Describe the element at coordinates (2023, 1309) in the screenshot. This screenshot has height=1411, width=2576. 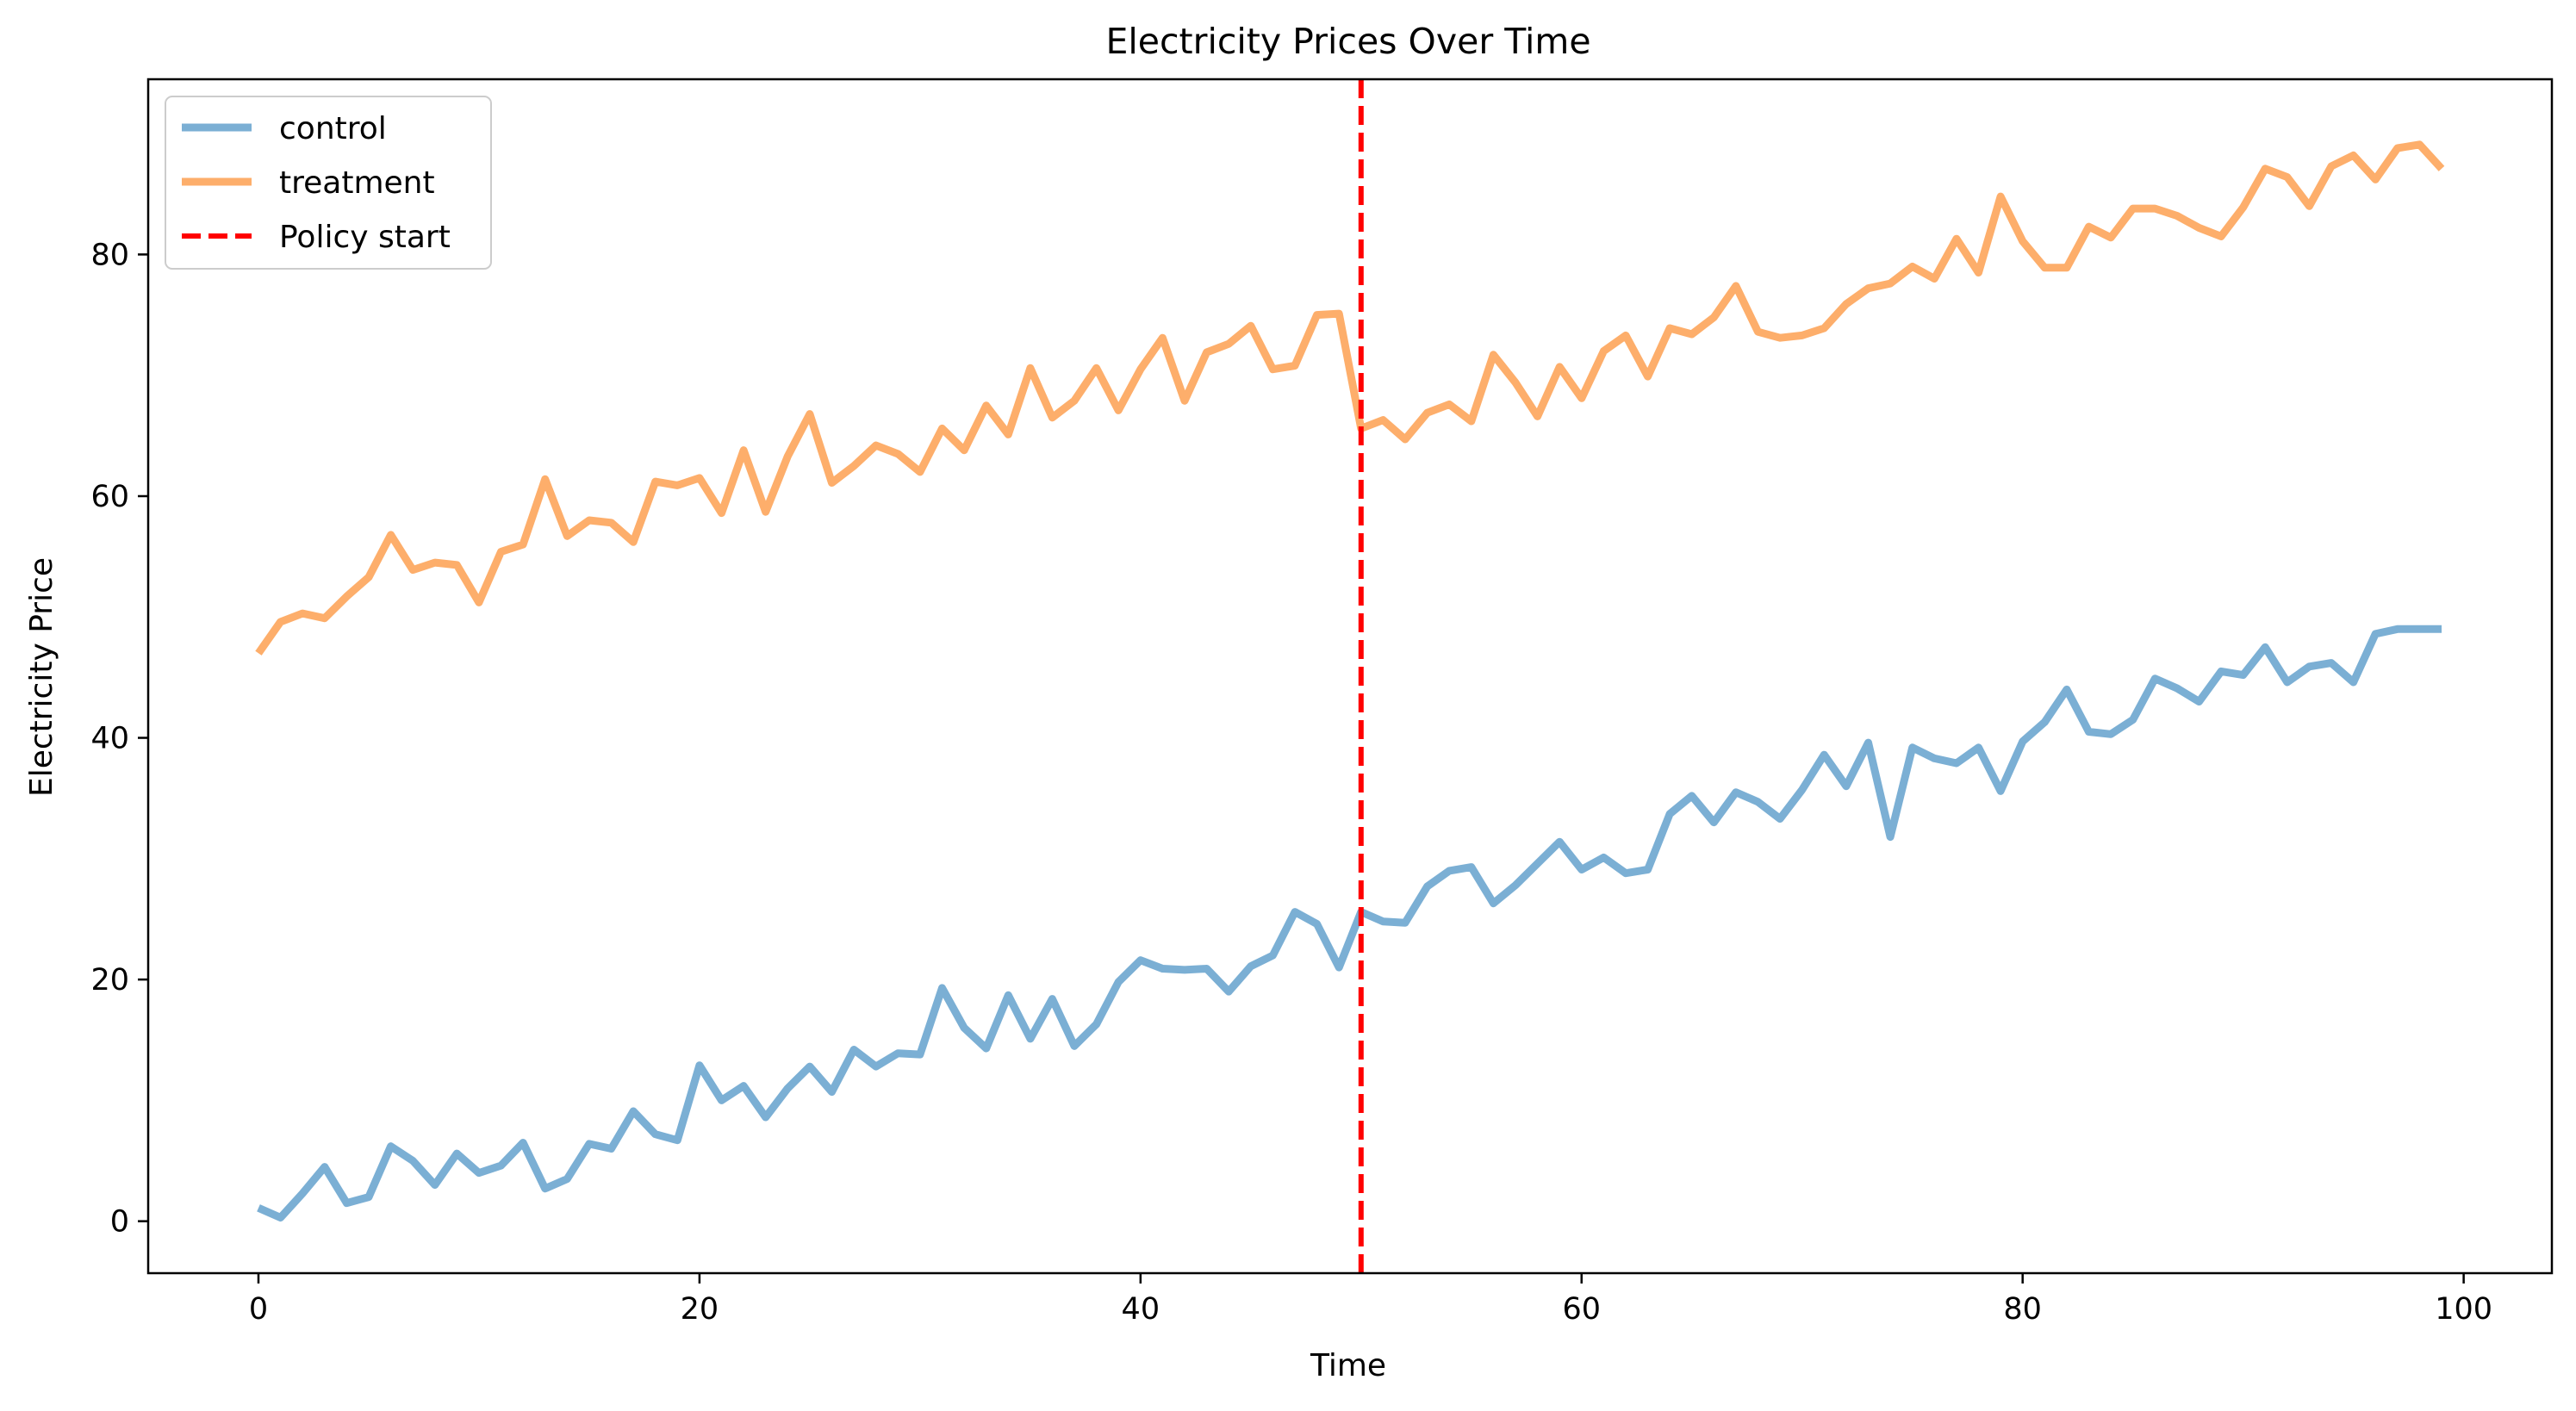
I see `x-tick-label: 80` at that location.